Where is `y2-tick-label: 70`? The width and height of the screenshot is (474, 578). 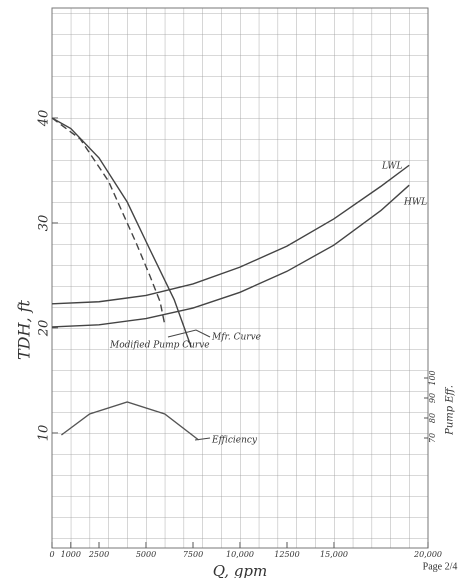
y2-tick-label: 70 is located at coordinates (432, 438).